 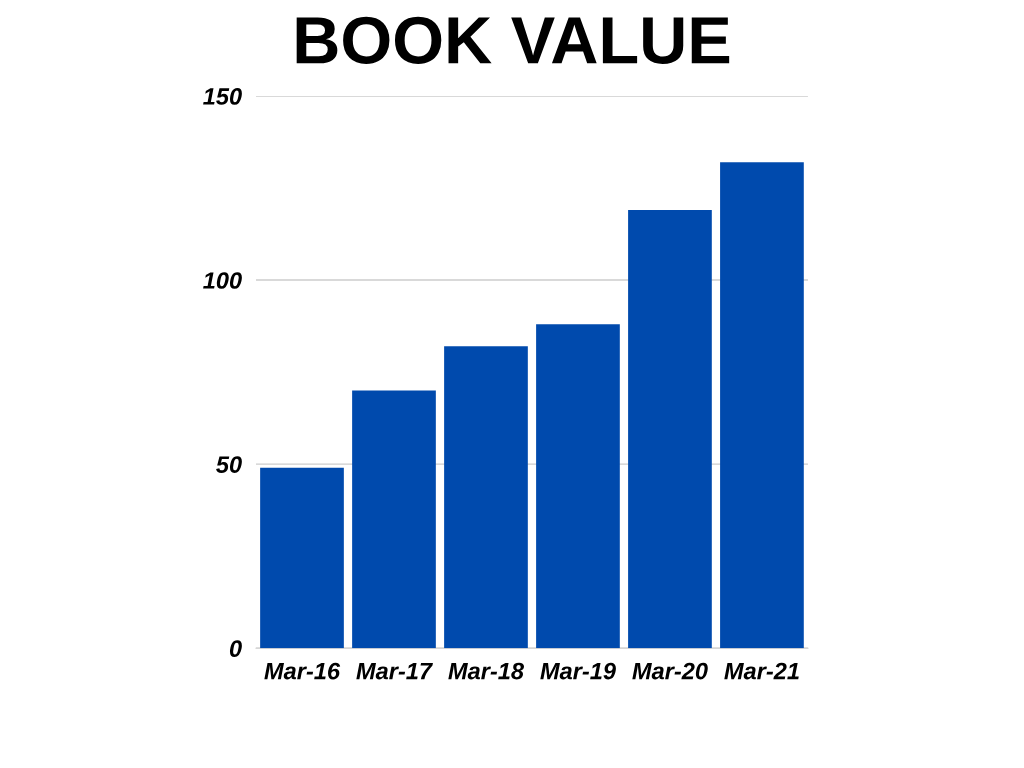 I want to click on x-tick-label: Mar-20, so click(x=670, y=671).